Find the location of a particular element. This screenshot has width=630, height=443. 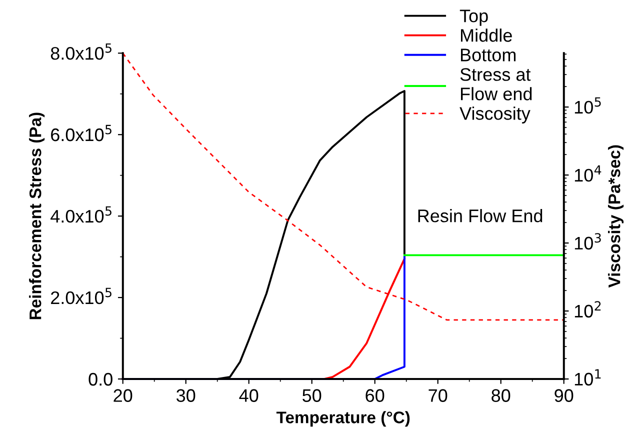

annotation: Resin Flow End is located at coordinates (480, 215).